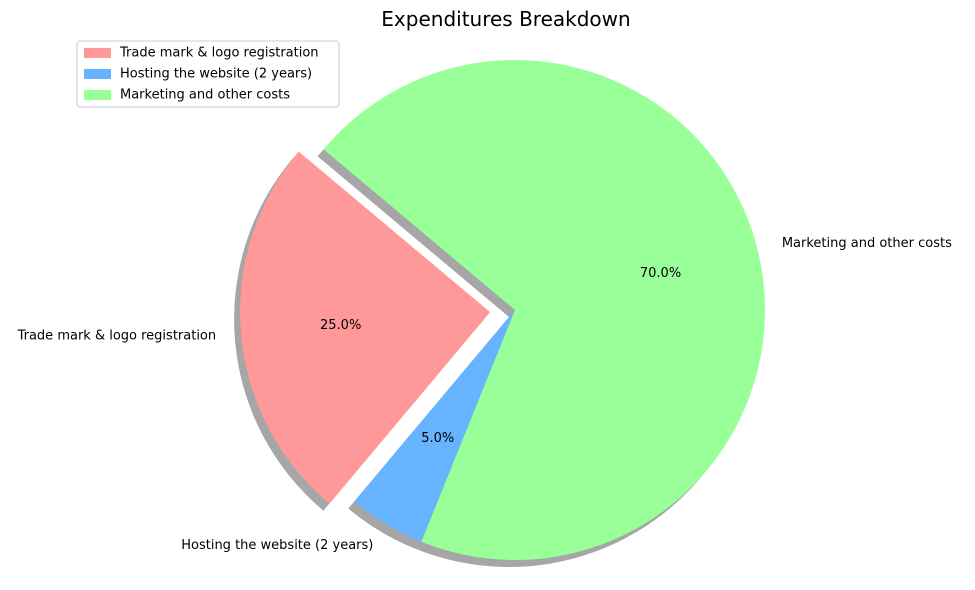  Describe the element at coordinates (434, 426) in the screenshot. I see `slice-hosting-the-website-2-years` at that location.